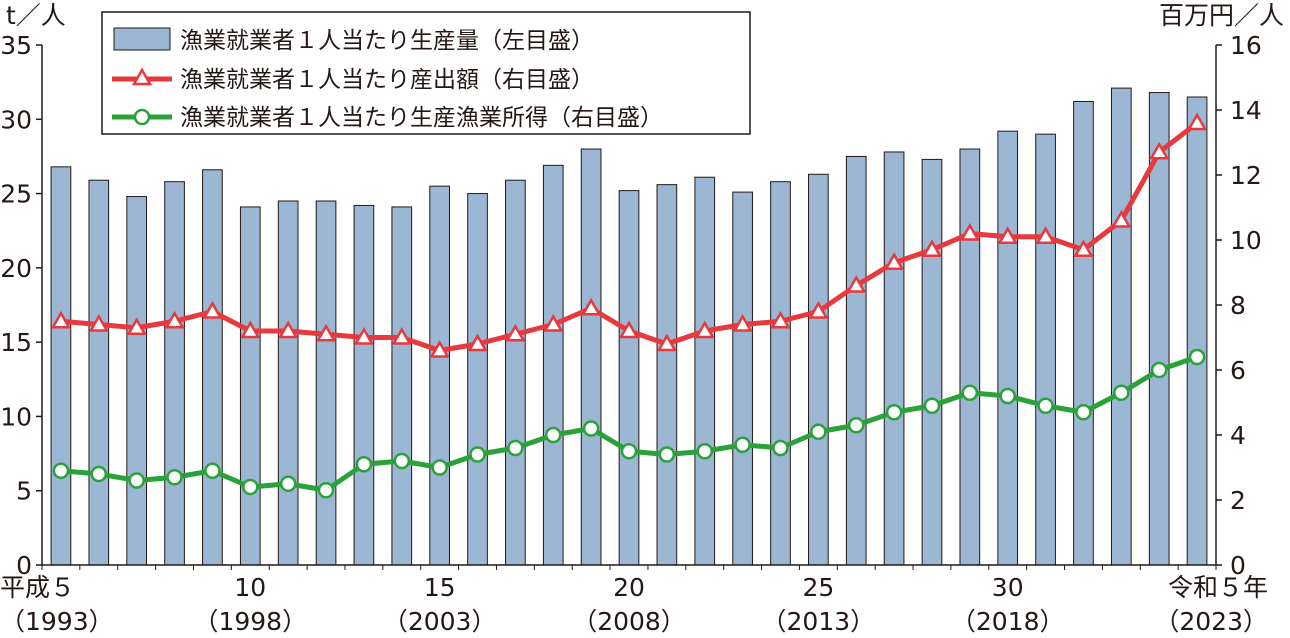 The height and width of the screenshot is (638, 1290). I want to click on x-tick-year-label: （1993）, so click(57, 621).